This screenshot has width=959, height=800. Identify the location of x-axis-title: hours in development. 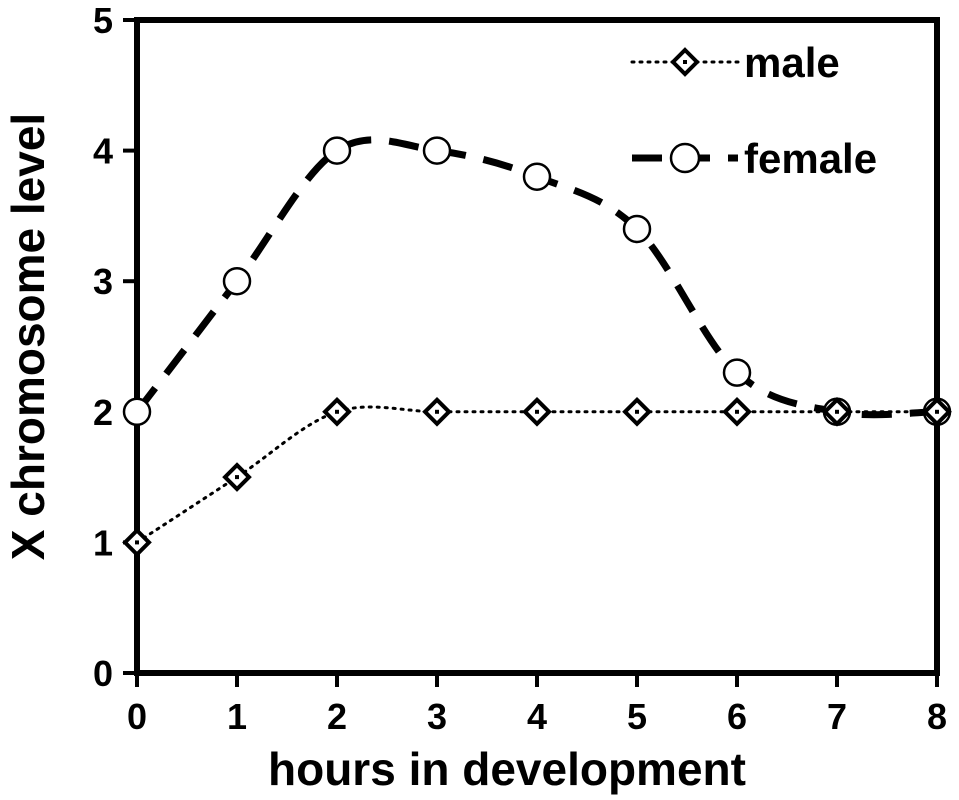
(507, 769).